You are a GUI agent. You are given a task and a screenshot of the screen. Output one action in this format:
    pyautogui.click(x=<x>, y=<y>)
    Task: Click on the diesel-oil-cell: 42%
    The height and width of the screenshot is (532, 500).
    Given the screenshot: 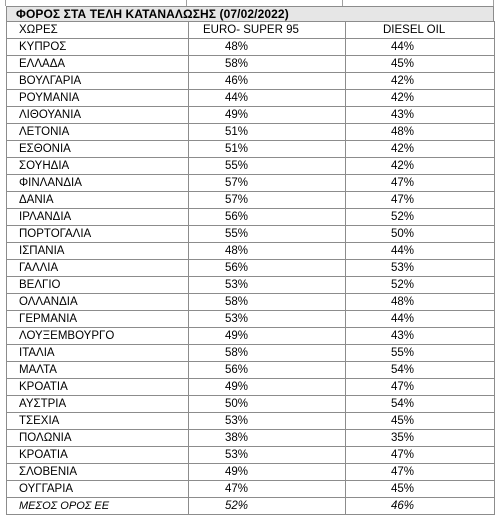 What is the action you would take?
    pyautogui.click(x=420, y=81)
    